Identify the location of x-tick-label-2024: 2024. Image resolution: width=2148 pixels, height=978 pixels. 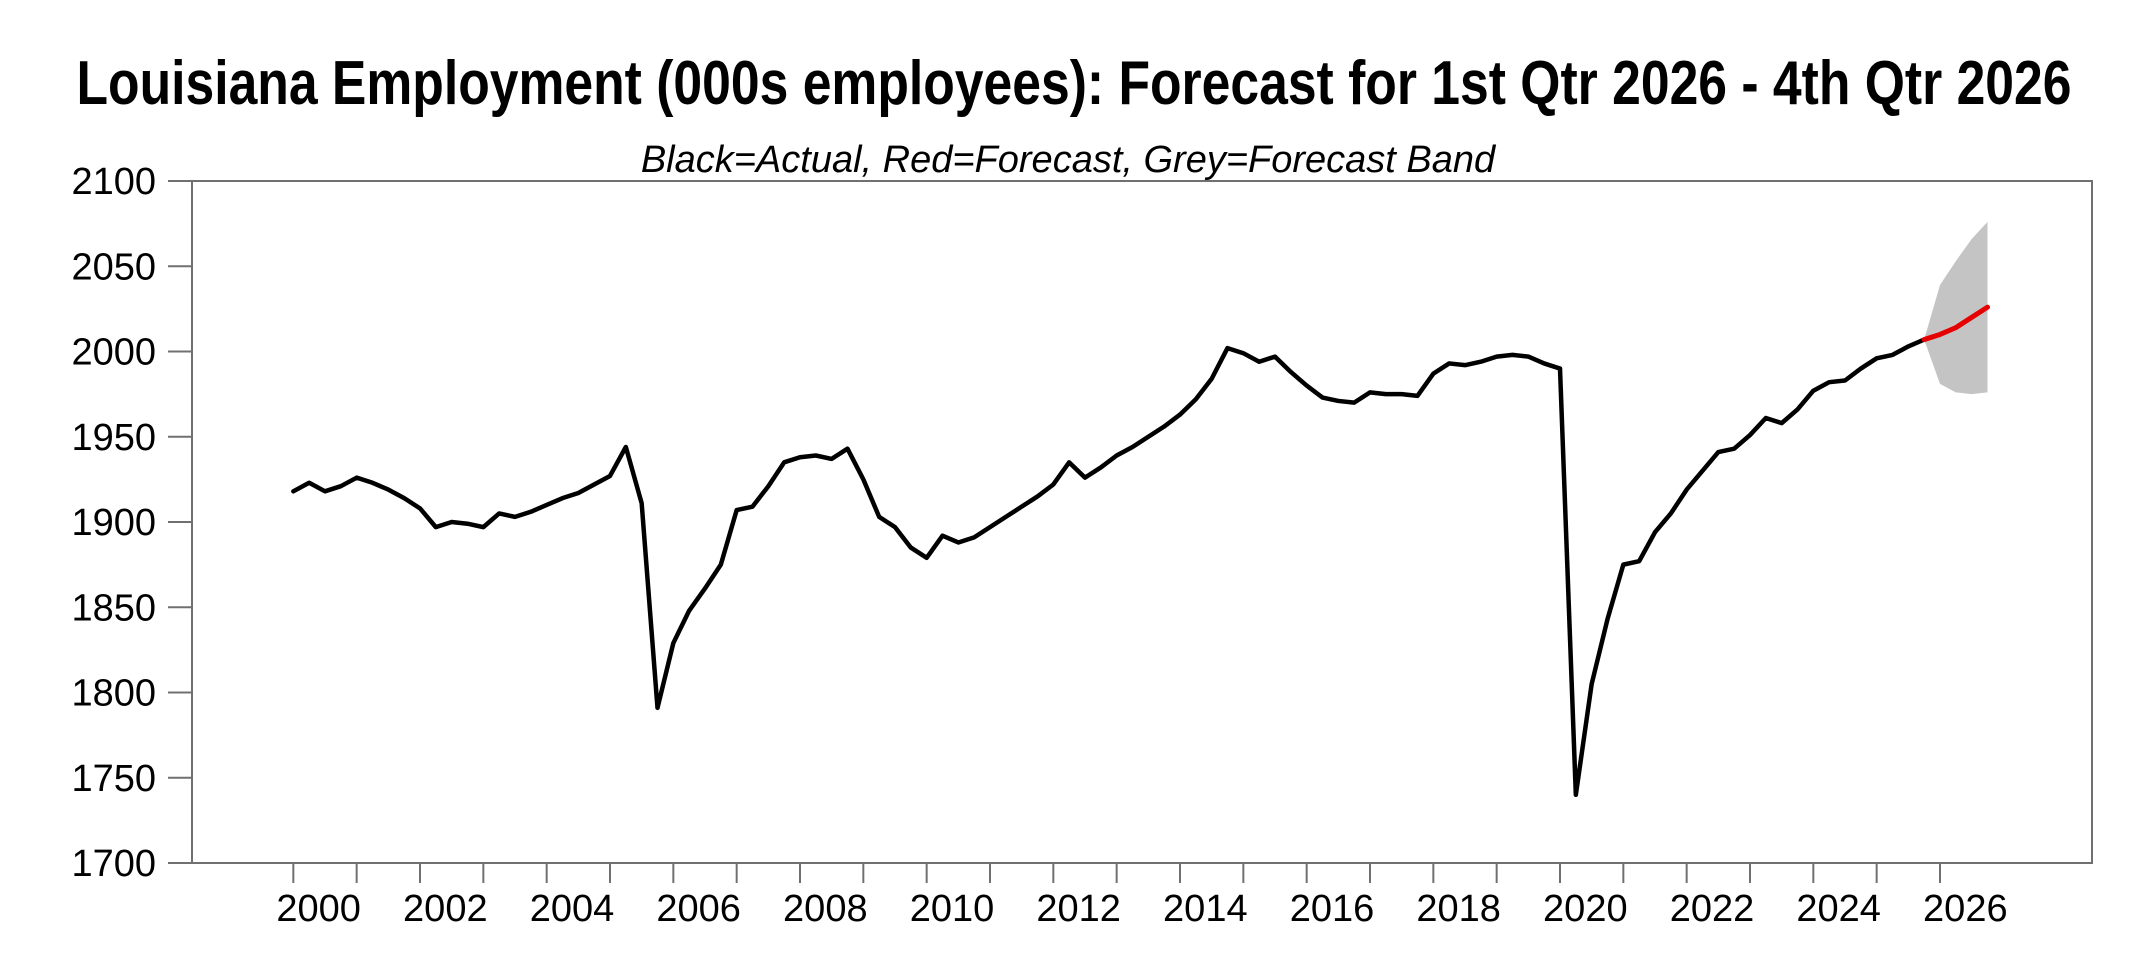
(1838, 909).